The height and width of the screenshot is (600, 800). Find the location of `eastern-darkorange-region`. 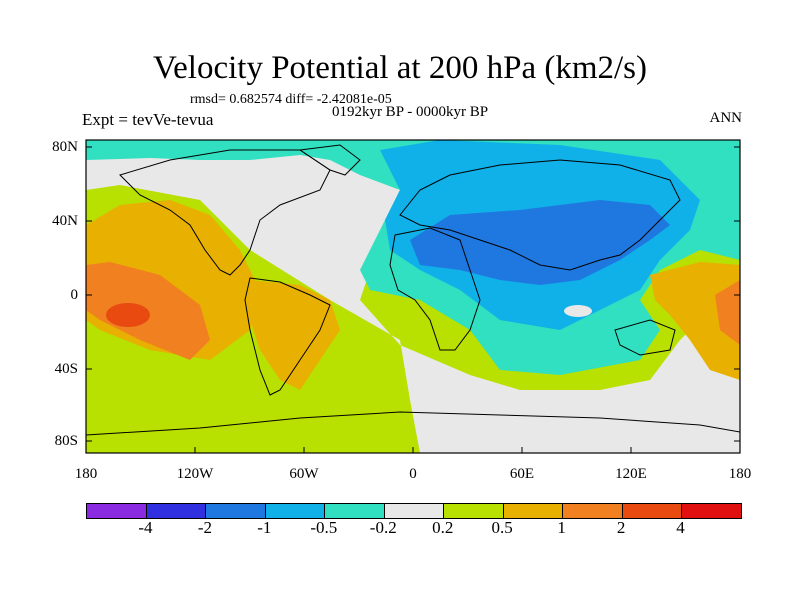

eastern-darkorange-region is located at coordinates (727, 312).